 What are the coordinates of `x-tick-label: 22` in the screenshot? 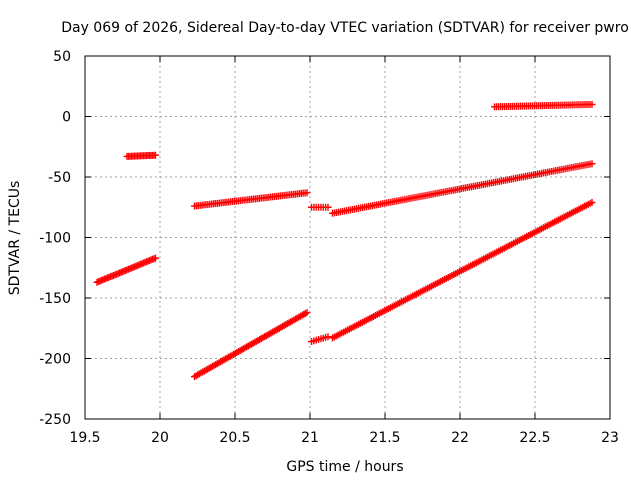 It's located at (460, 438).